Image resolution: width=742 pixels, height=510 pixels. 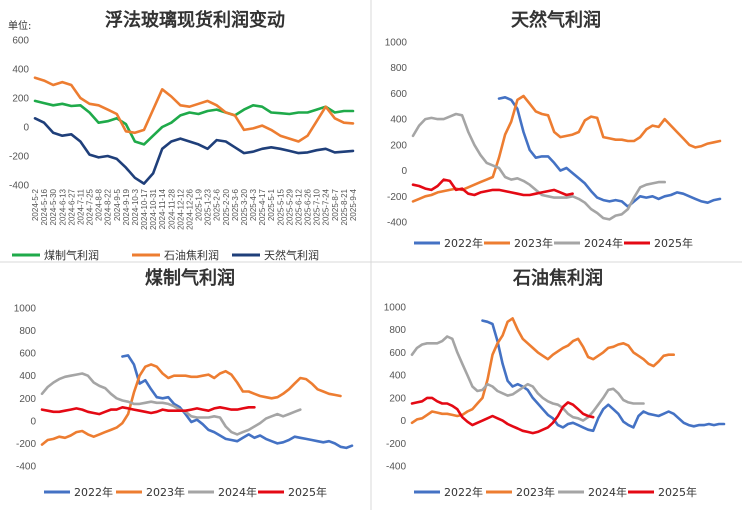 I want to click on panel1-title: 浮法玻璃现货利润变动, so click(x=195, y=20).